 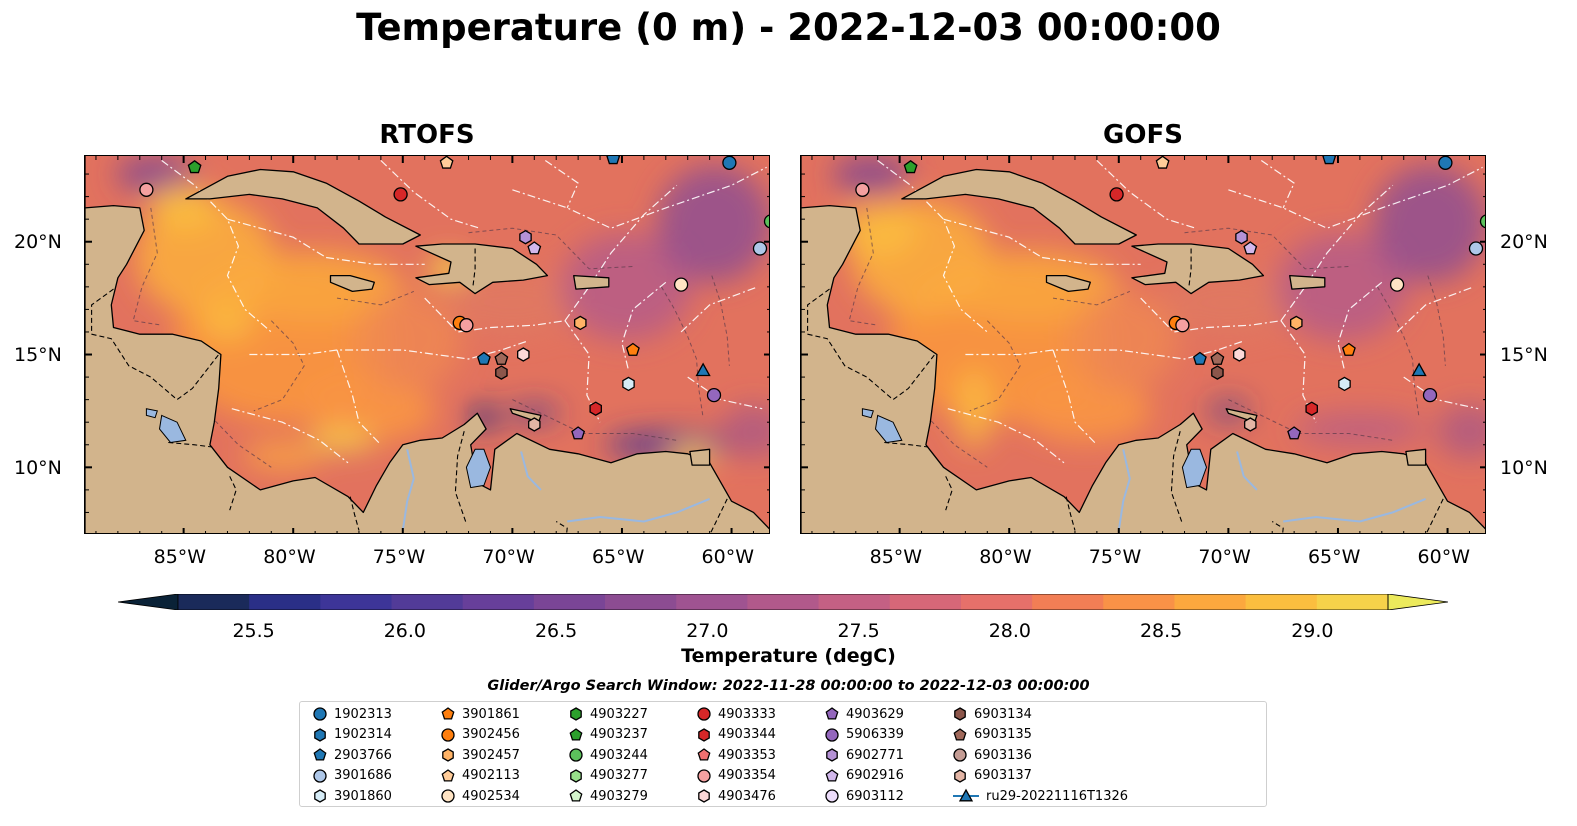 I want to click on legend-item: 5906339, so click(x=864, y=735).